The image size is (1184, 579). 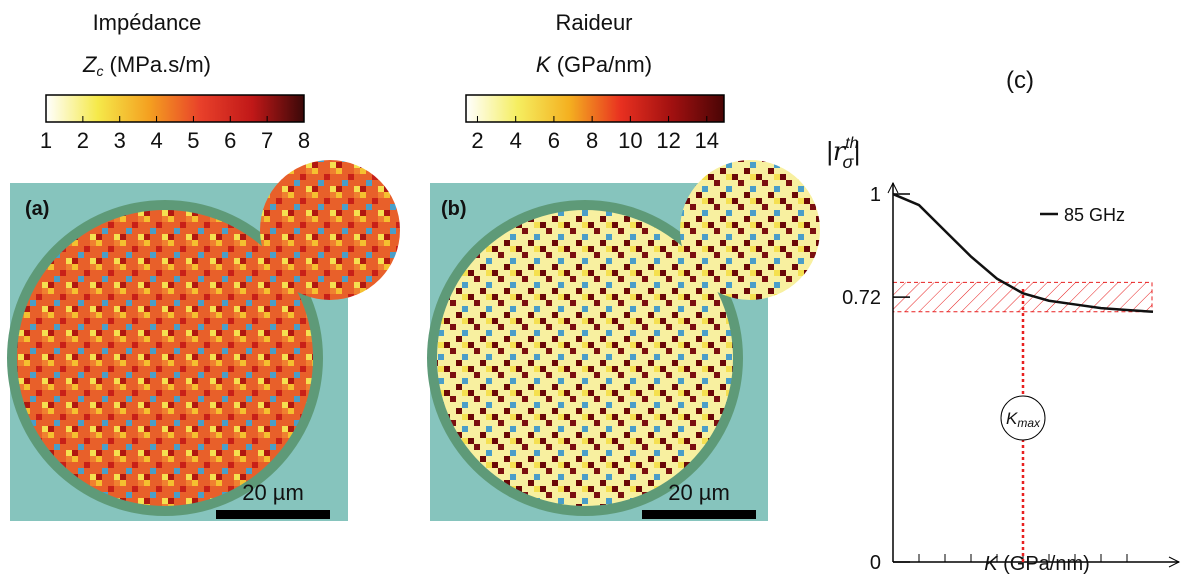 I want to click on colorbar-tick-label: 14, so click(x=707, y=140).